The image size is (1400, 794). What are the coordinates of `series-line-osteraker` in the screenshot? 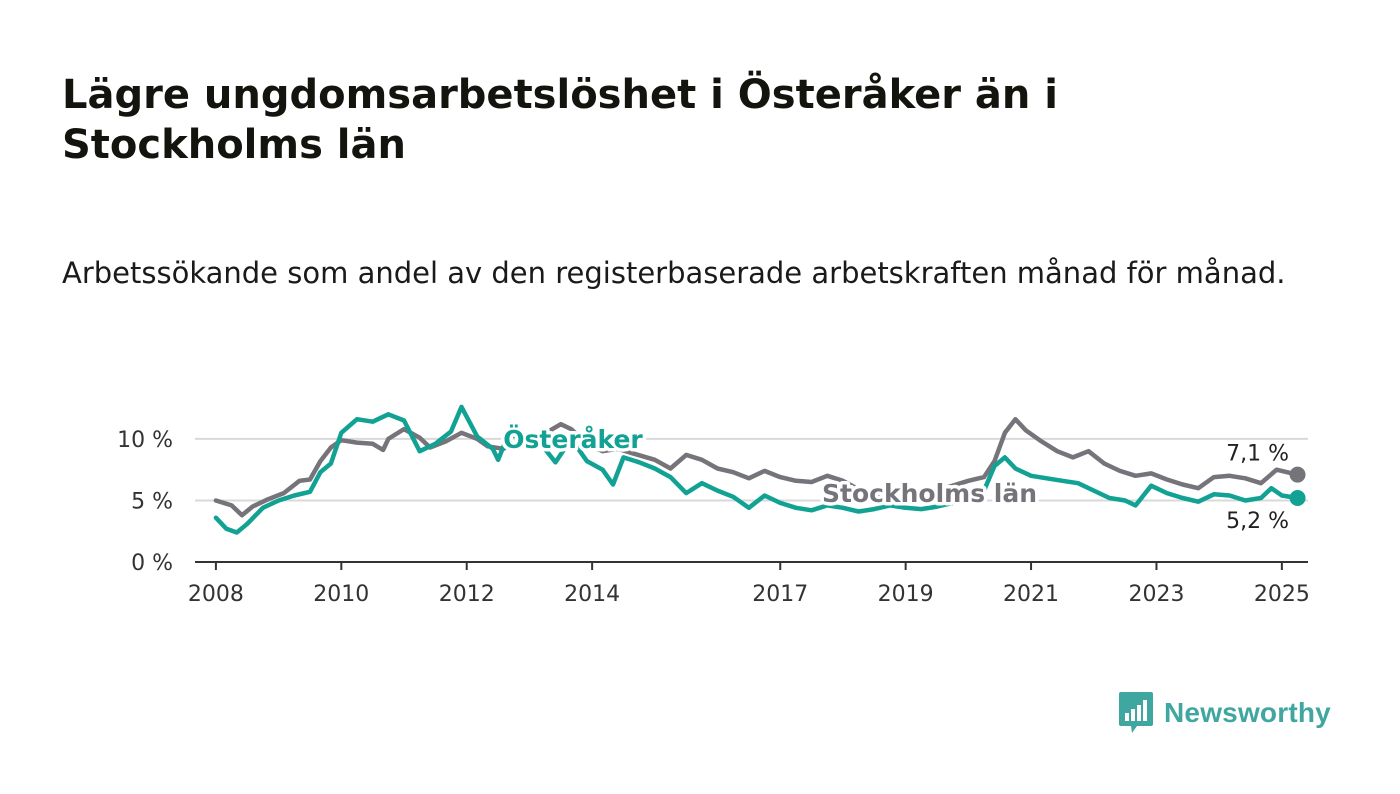 It's located at (756, 469).